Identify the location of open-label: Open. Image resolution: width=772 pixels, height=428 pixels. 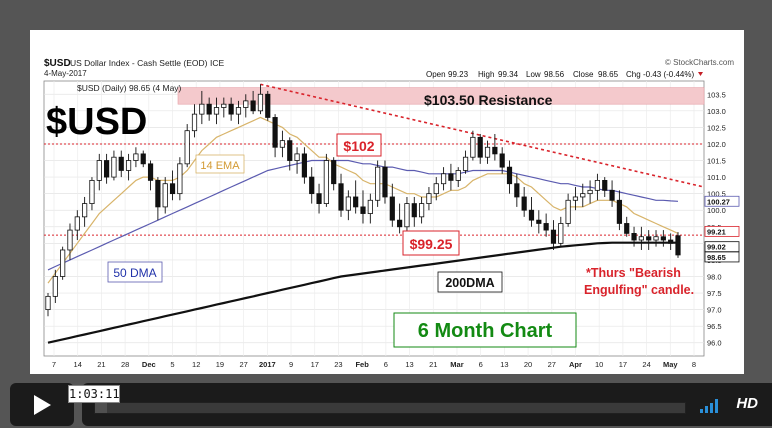
(436, 74).